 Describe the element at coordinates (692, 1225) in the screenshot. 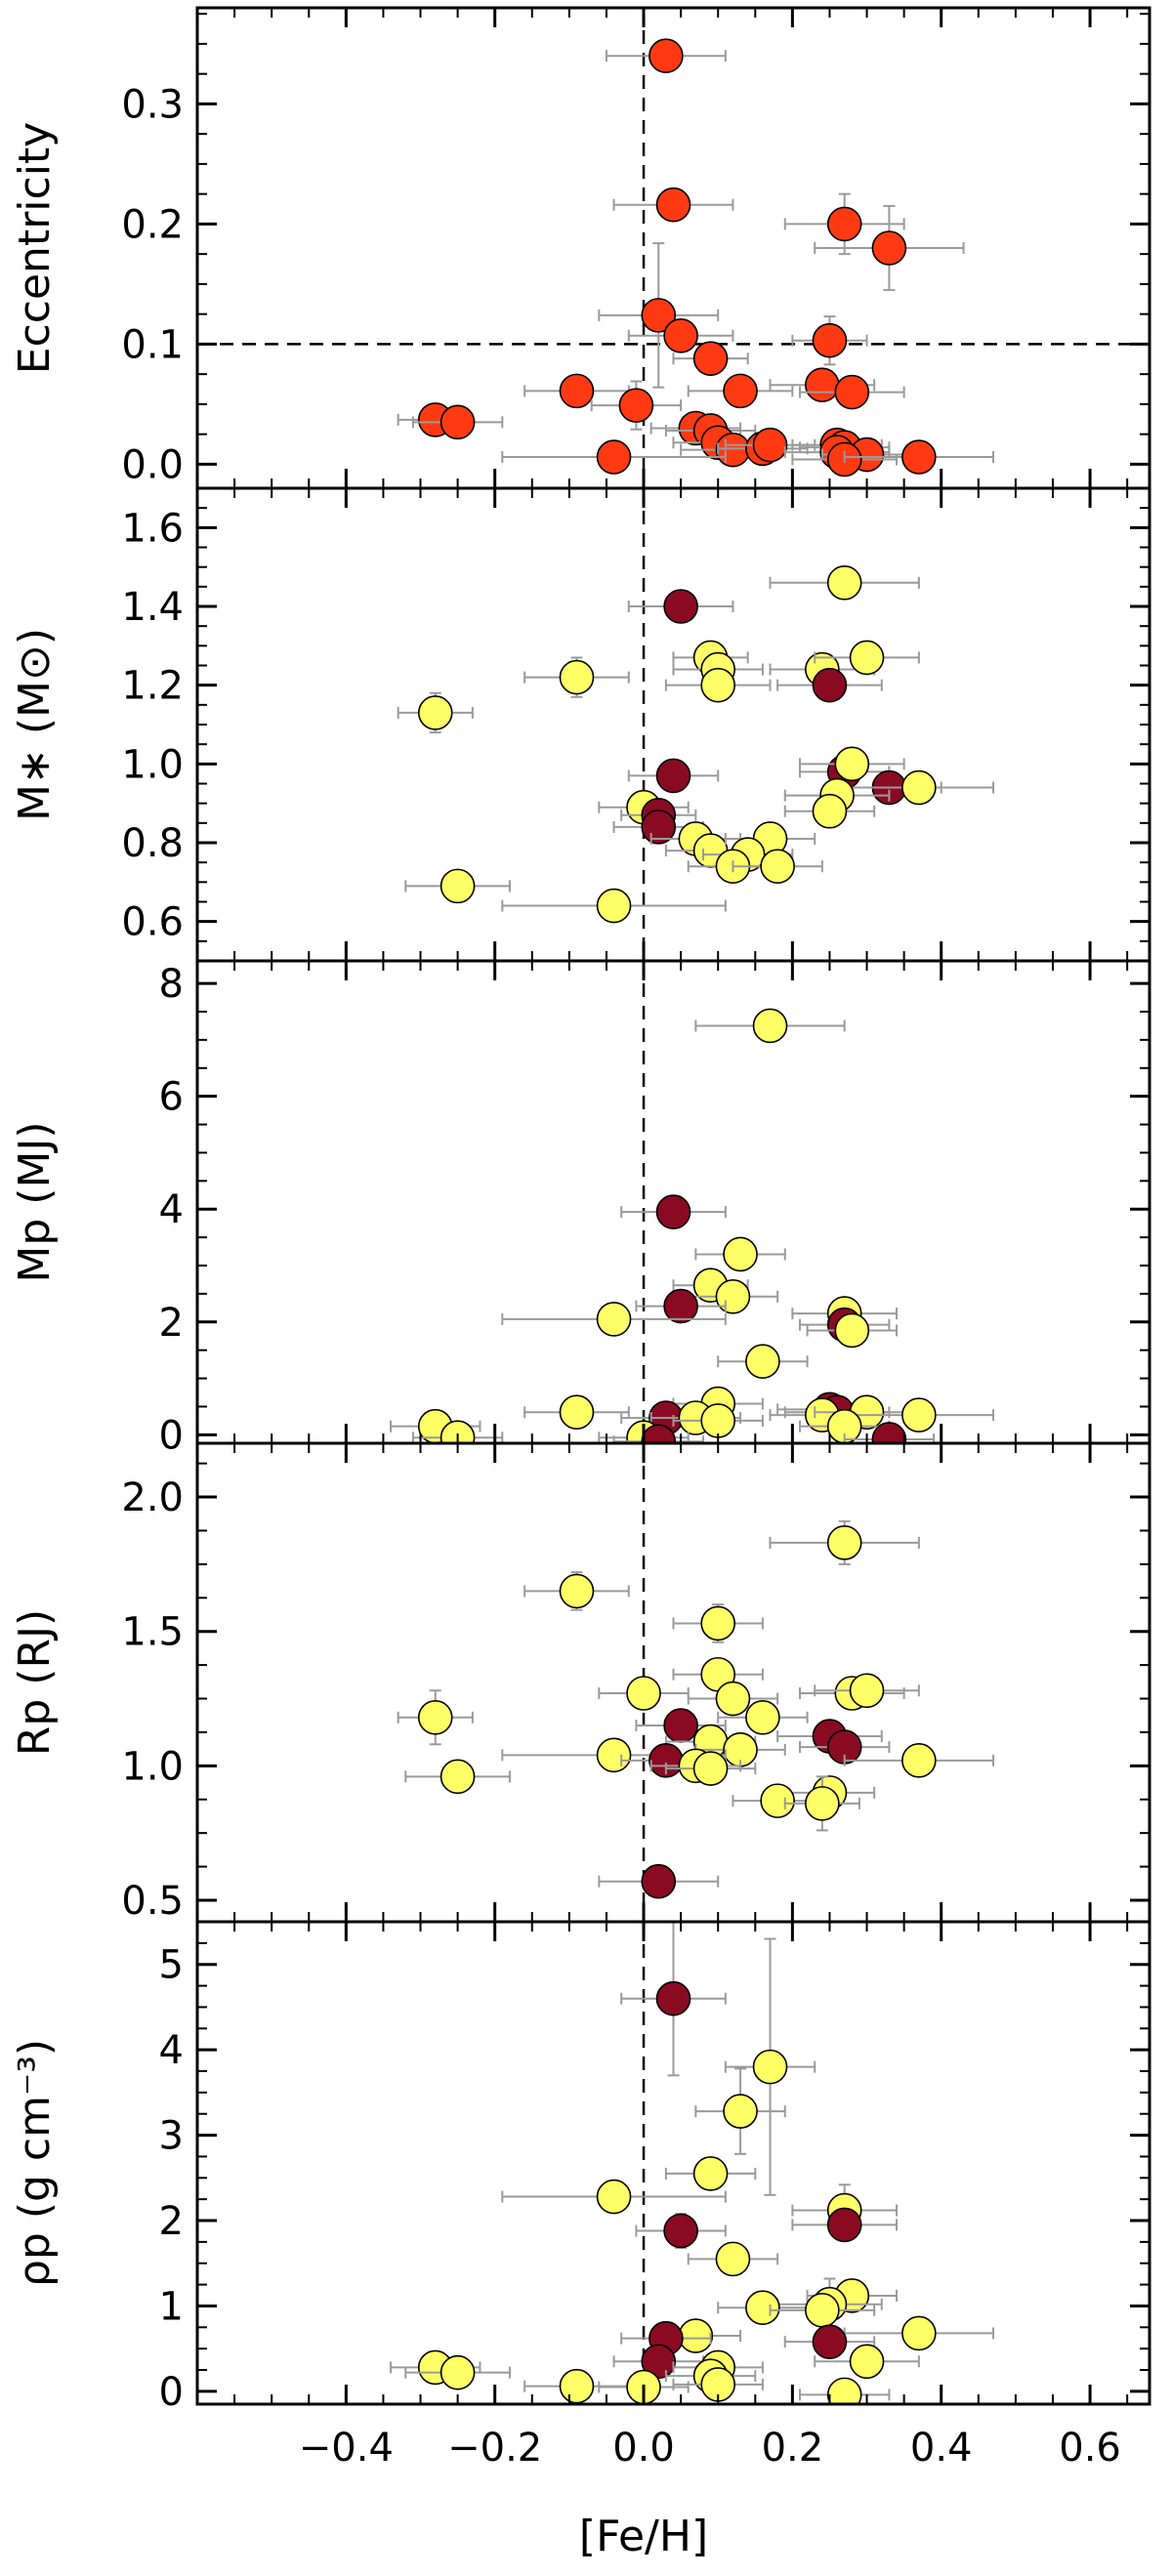

I see `points-mp` at that location.